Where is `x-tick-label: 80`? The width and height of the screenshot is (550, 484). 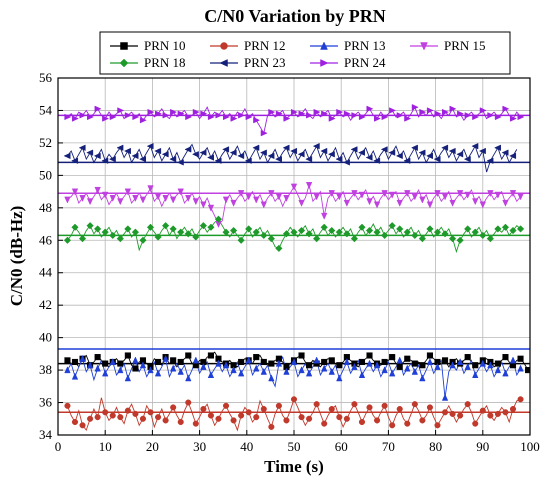 x-tick-label: 80 is located at coordinates (435, 446).